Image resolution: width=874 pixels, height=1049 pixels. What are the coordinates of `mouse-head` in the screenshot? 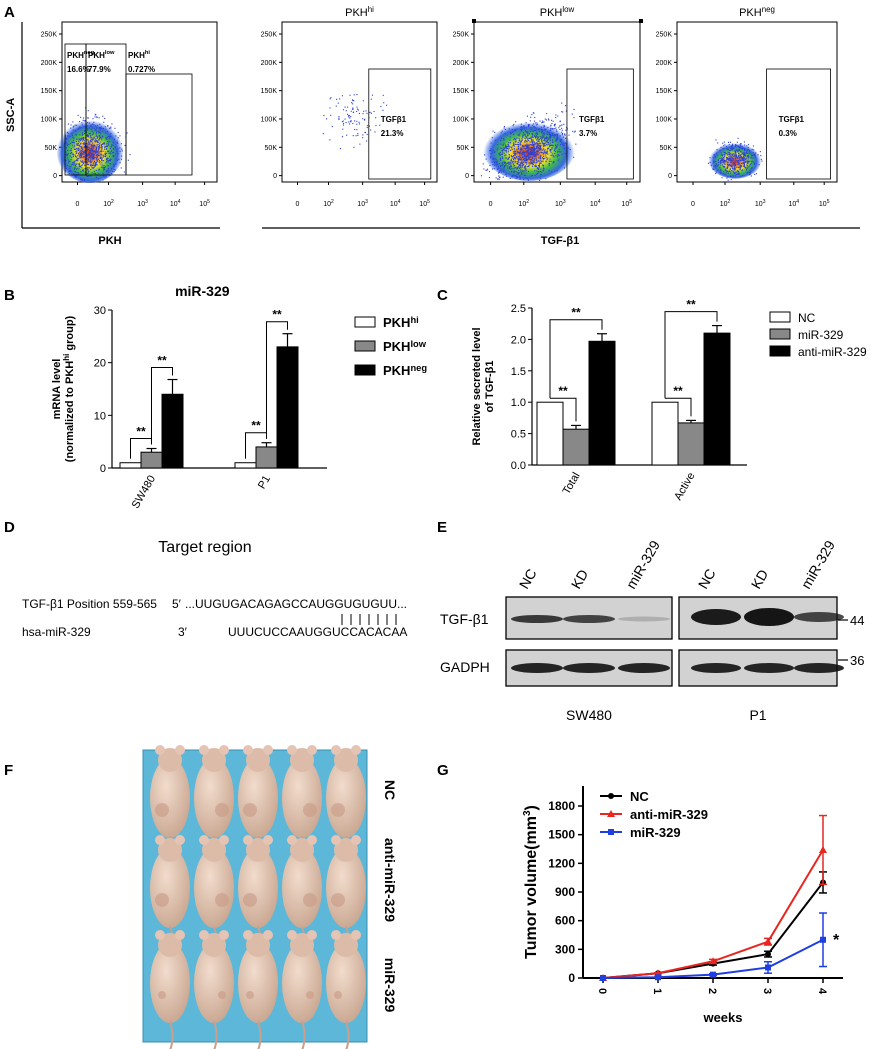 It's located at (170, 945).